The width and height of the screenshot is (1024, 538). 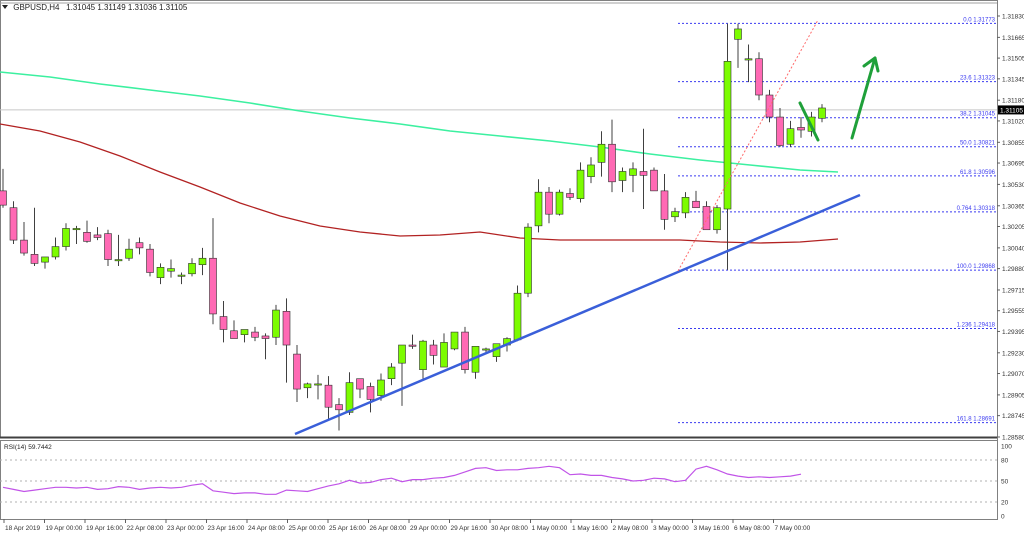 What do you see at coordinates (1013, 248) in the screenshot?
I see `price-tick-label: 1.30040` at bounding box center [1013, 248].